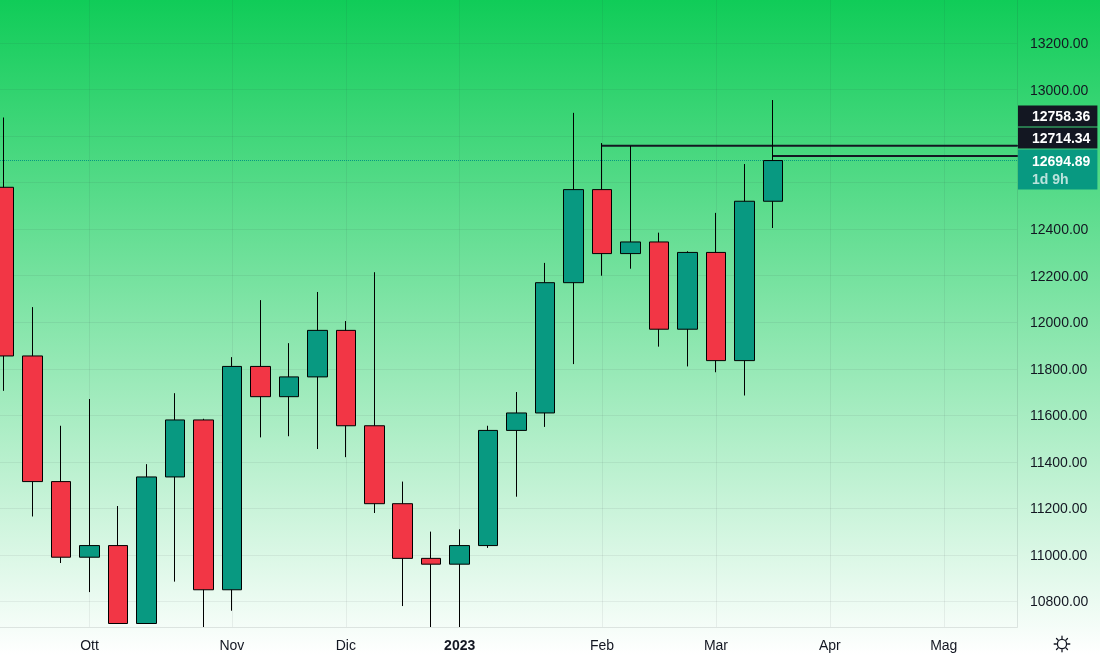  Describe the element at coordinates (602, 645) in the screenshot. I see `x-tick-label: Feb` at that location.